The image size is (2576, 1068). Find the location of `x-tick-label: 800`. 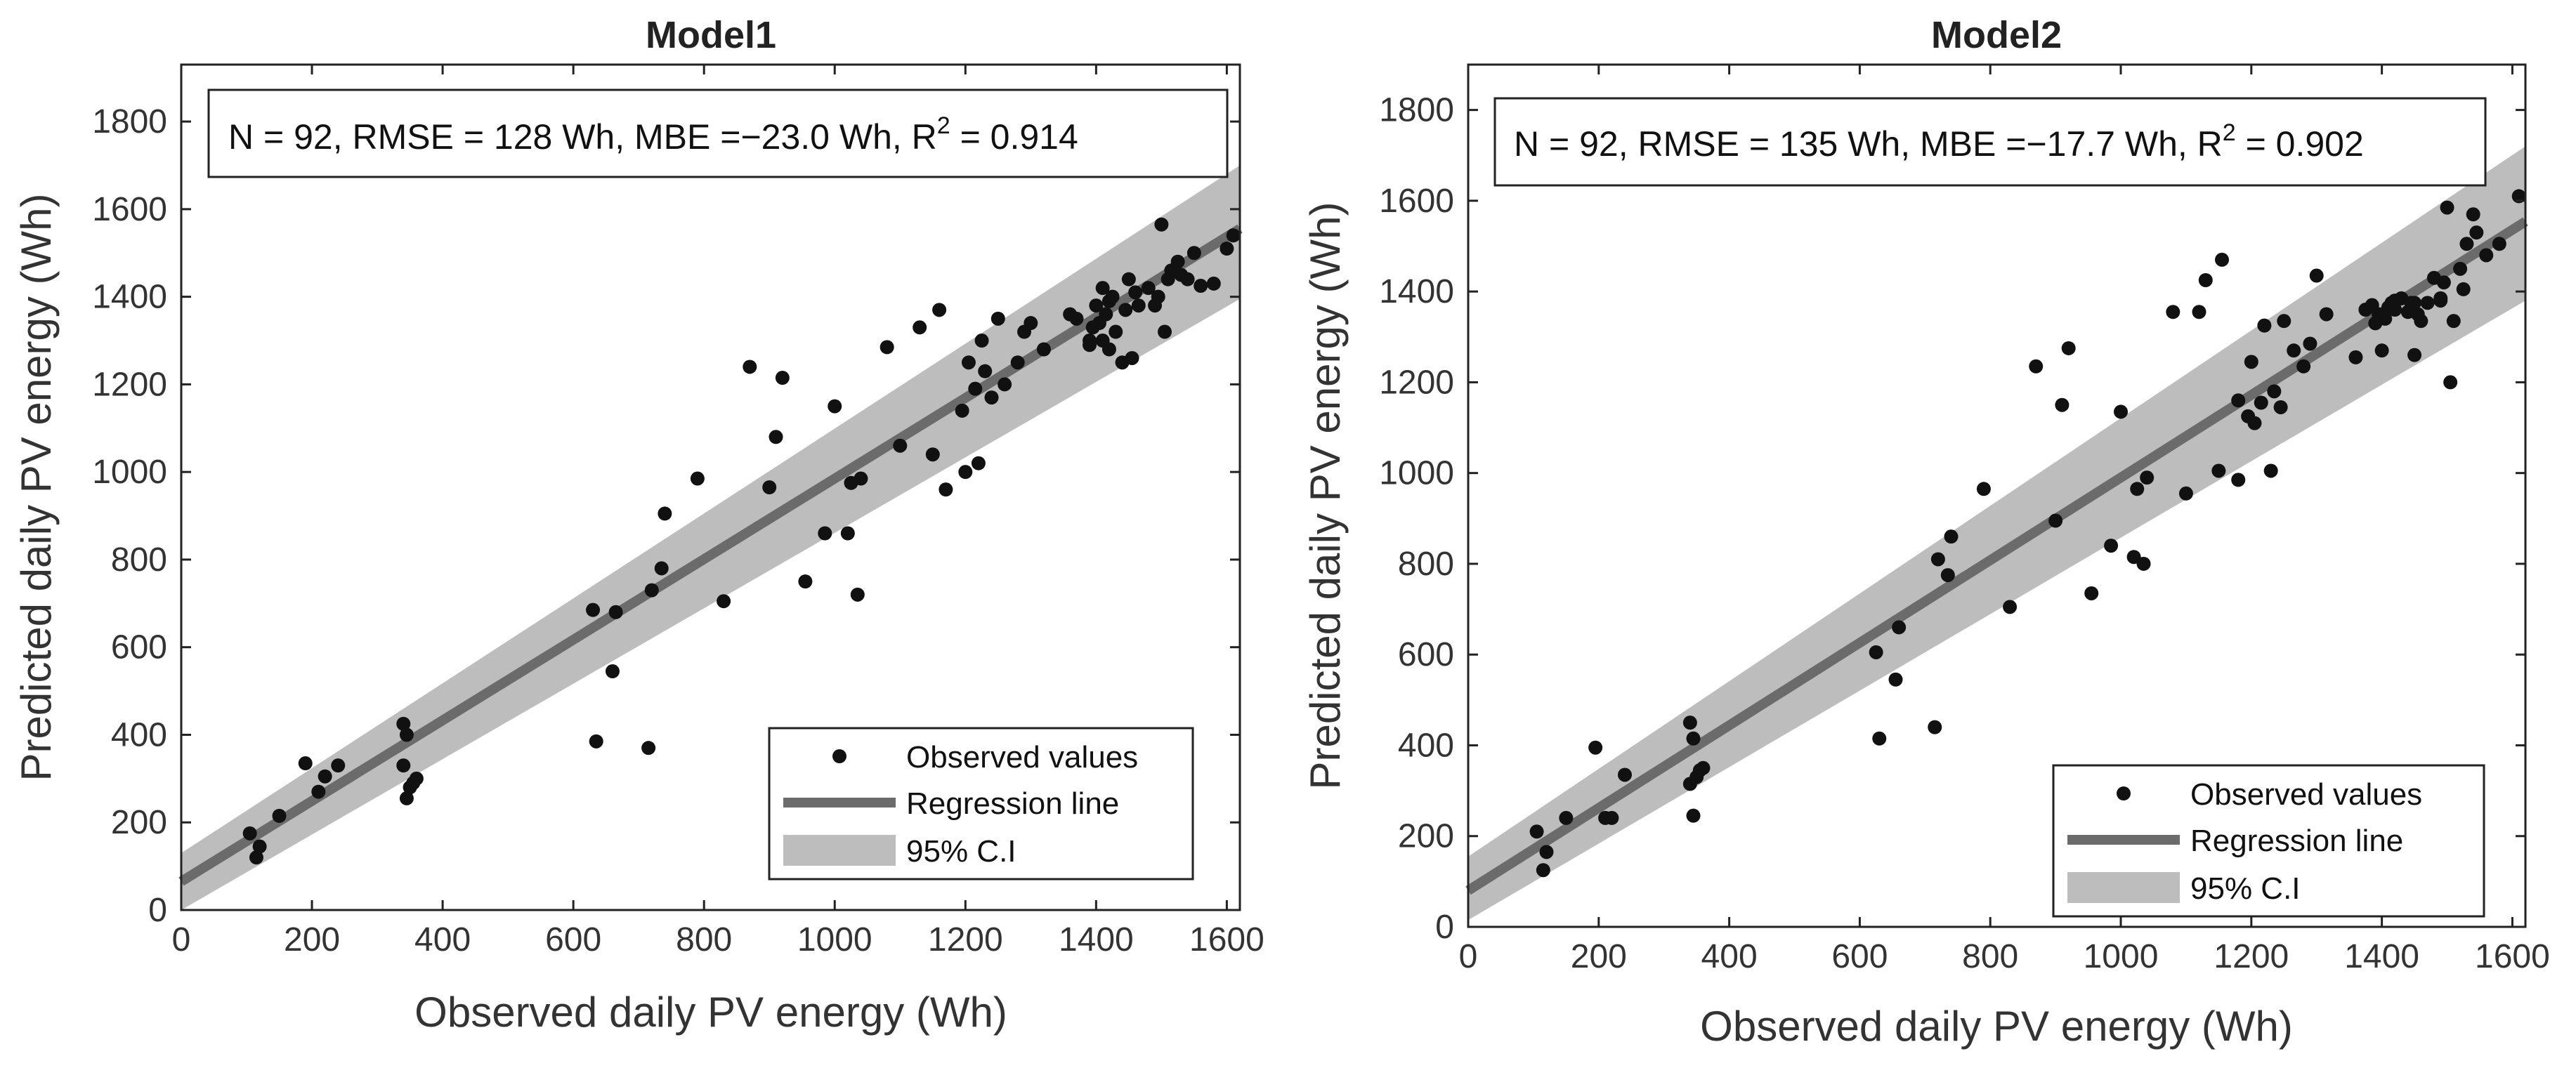

x-tick-label: 800 is located at coordinates (1990, 957).